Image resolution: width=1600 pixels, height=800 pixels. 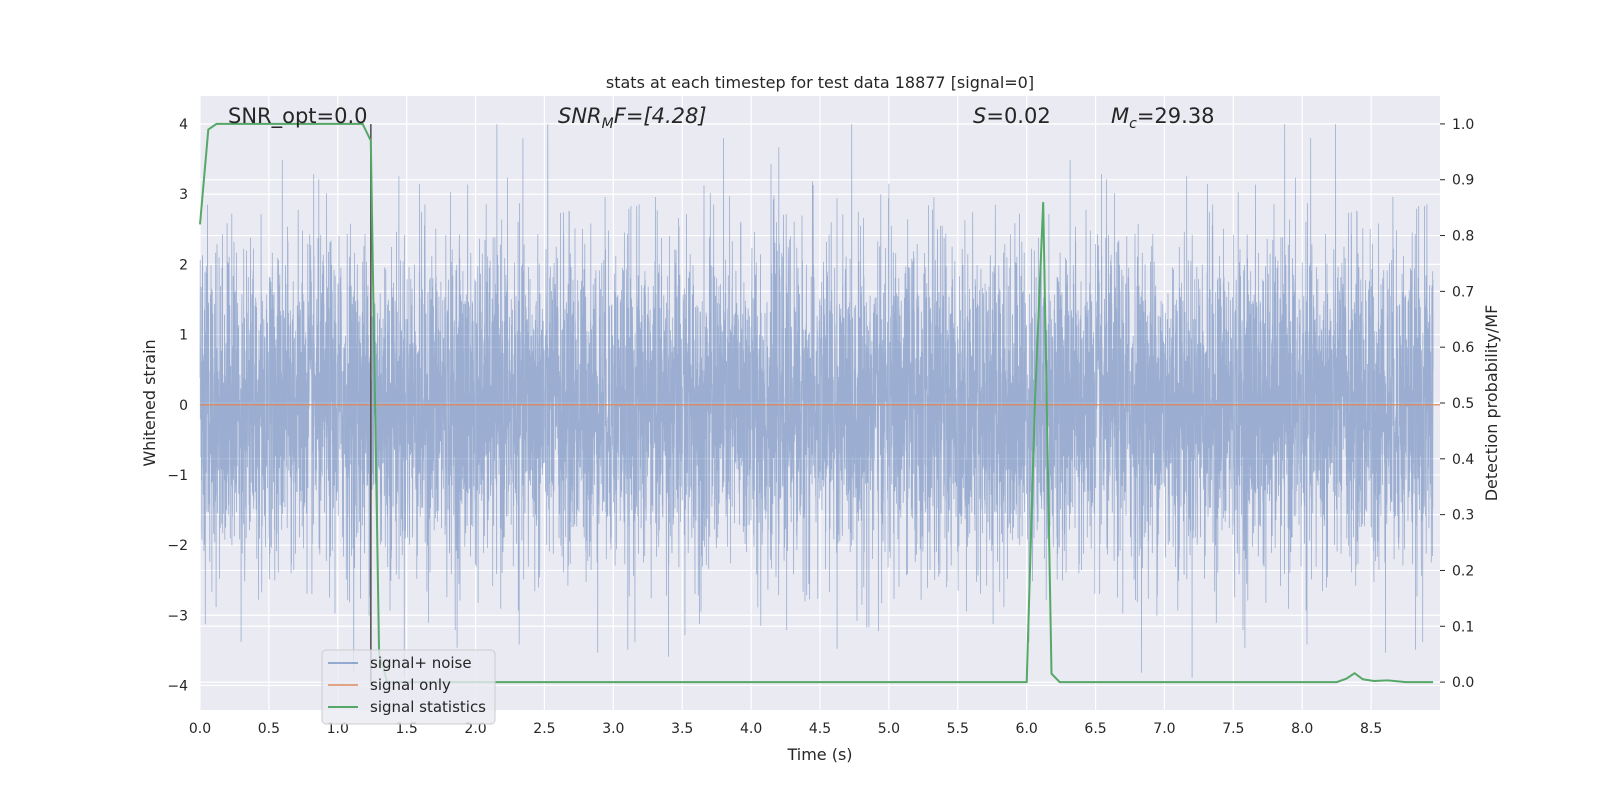 I want to click on y-axis-label-right: Detection probability/MF, so click(x=1491, y=403).